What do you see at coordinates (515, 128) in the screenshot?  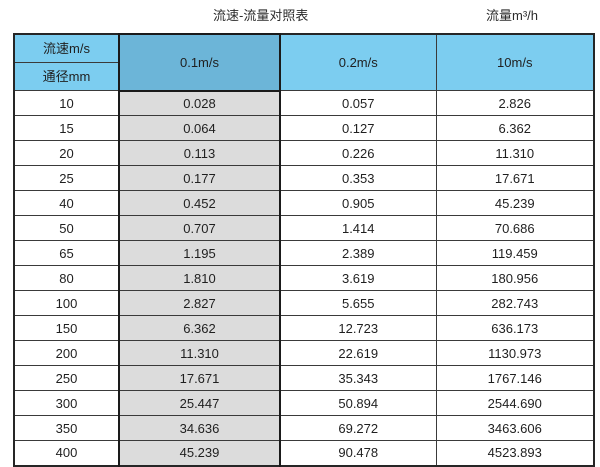 I see `flow-value-10ms-cell: 6.362` at bounding box center [515, 128].